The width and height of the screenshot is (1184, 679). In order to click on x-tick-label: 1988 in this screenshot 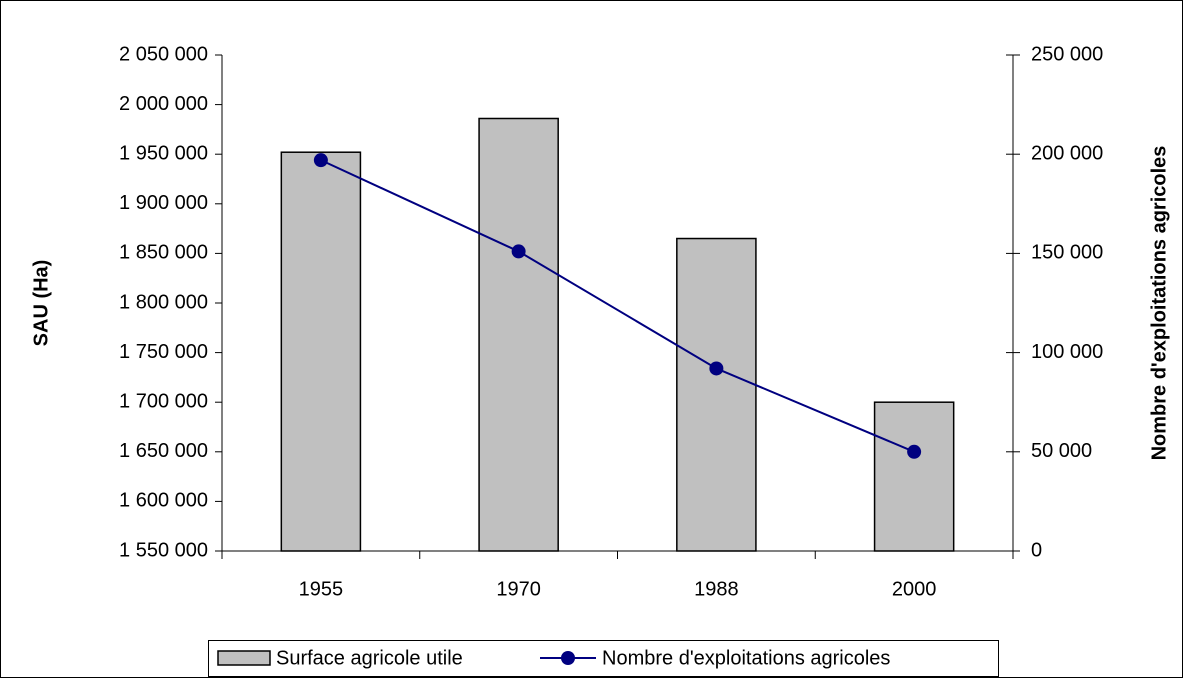, I will do `click(716, 589)`.